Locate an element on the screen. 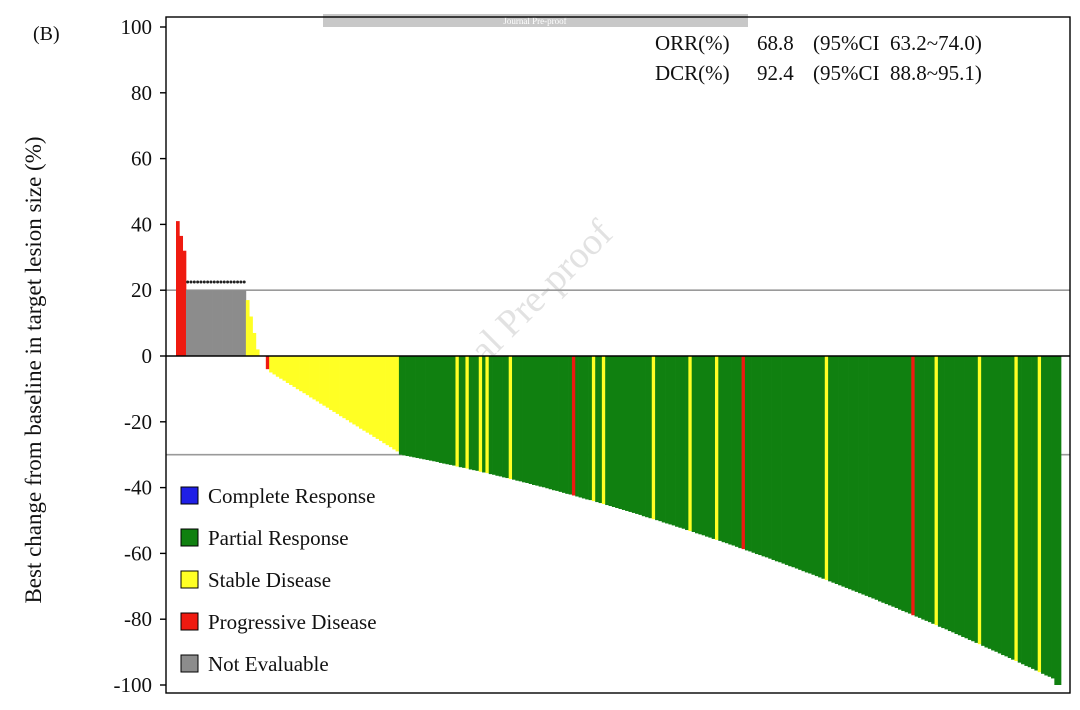 The width and height of the screenshot is (1080, 710). legend-label-complete-response: Complete Response is located at coordinates (291, 496).